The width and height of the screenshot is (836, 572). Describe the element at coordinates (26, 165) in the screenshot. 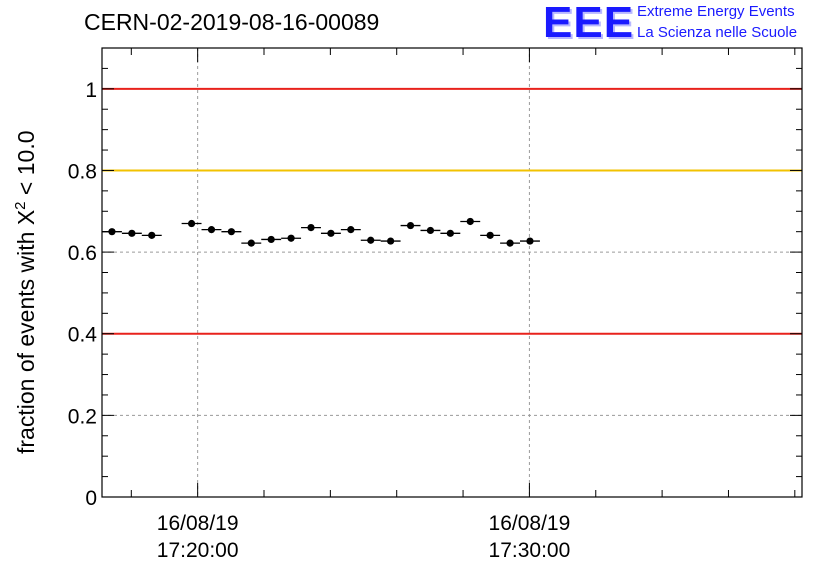

I see `y-axis-label-suffix: < 10.0` at that location.